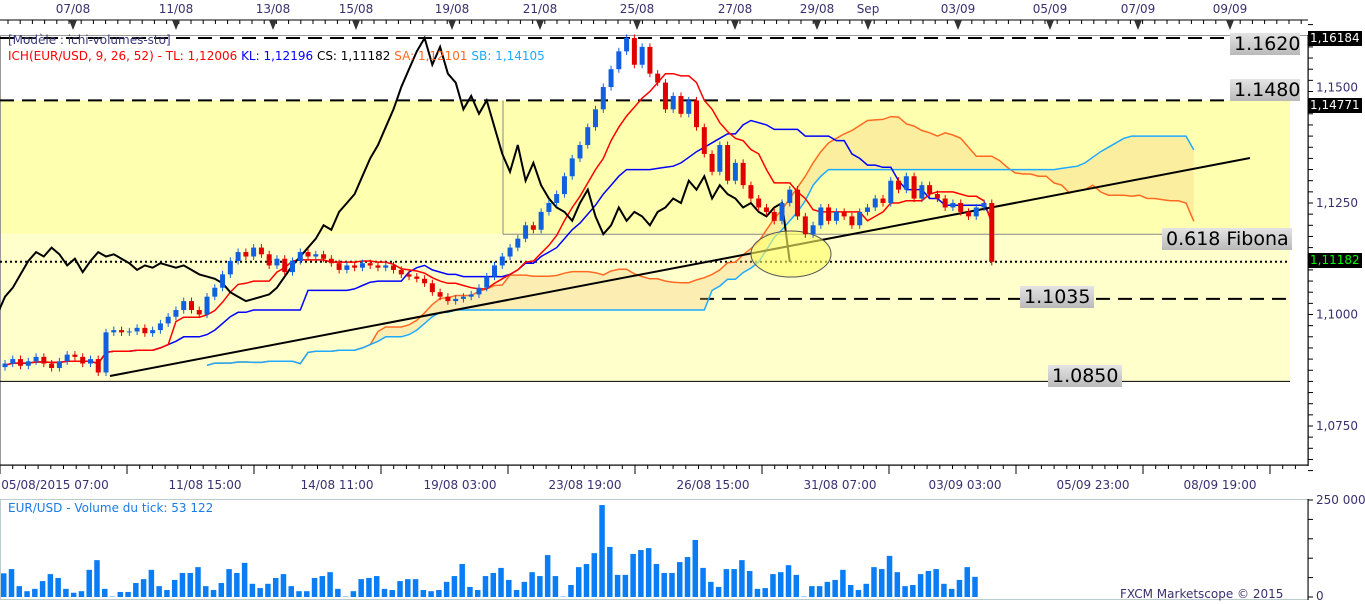 This screenshot has height=604, width=1365. Describe the element at coordinates (1265, 44) in the screenshot. I see `level-label-1-1620: 1.1620` at that location.